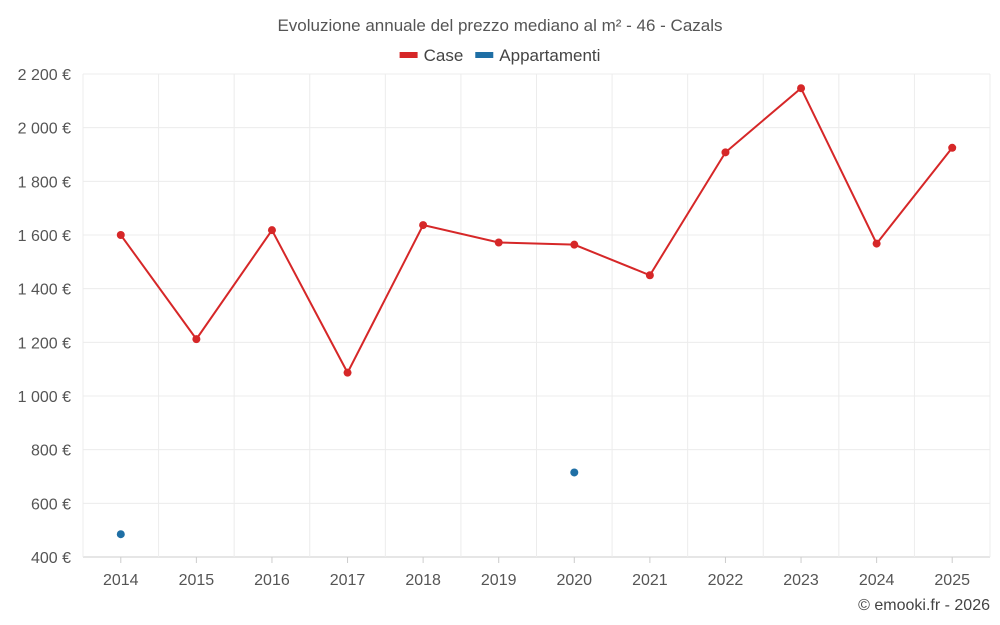 This screenshot has height=625, width=1000. Describe the element at coordinates (952, 580) in the screenshot. I see `x-tick-label: 2025` at that location.